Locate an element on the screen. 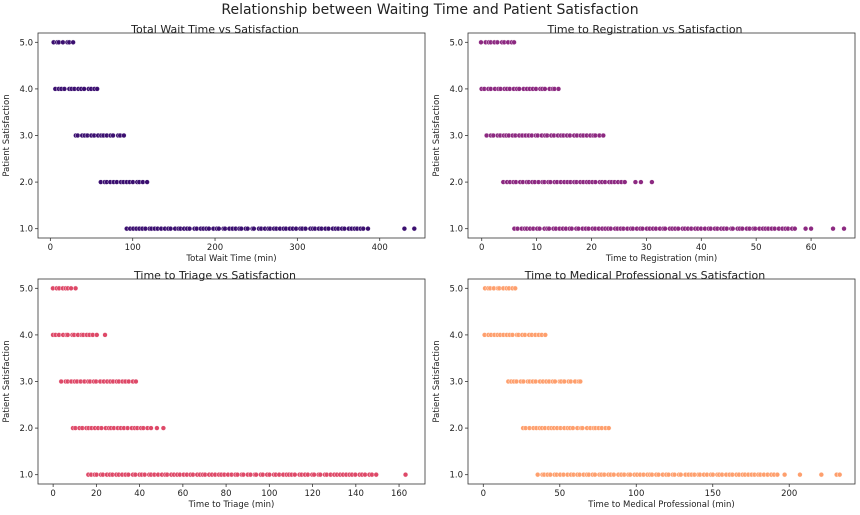 The image size is (860, 515). x-tick-label: 30 is located at coordinates (646, 248).